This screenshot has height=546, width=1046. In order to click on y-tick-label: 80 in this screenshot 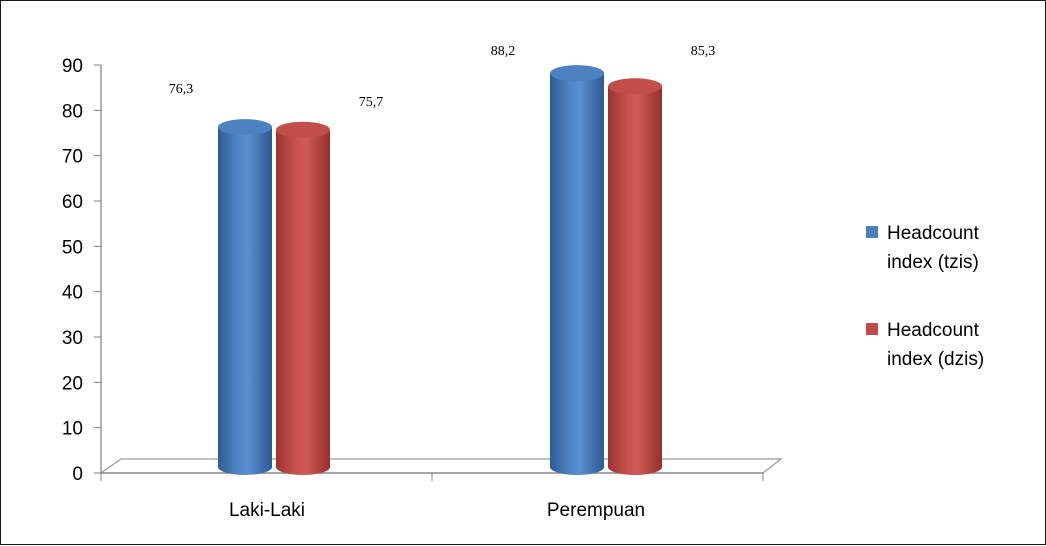, I will do `click(72, 111)`.